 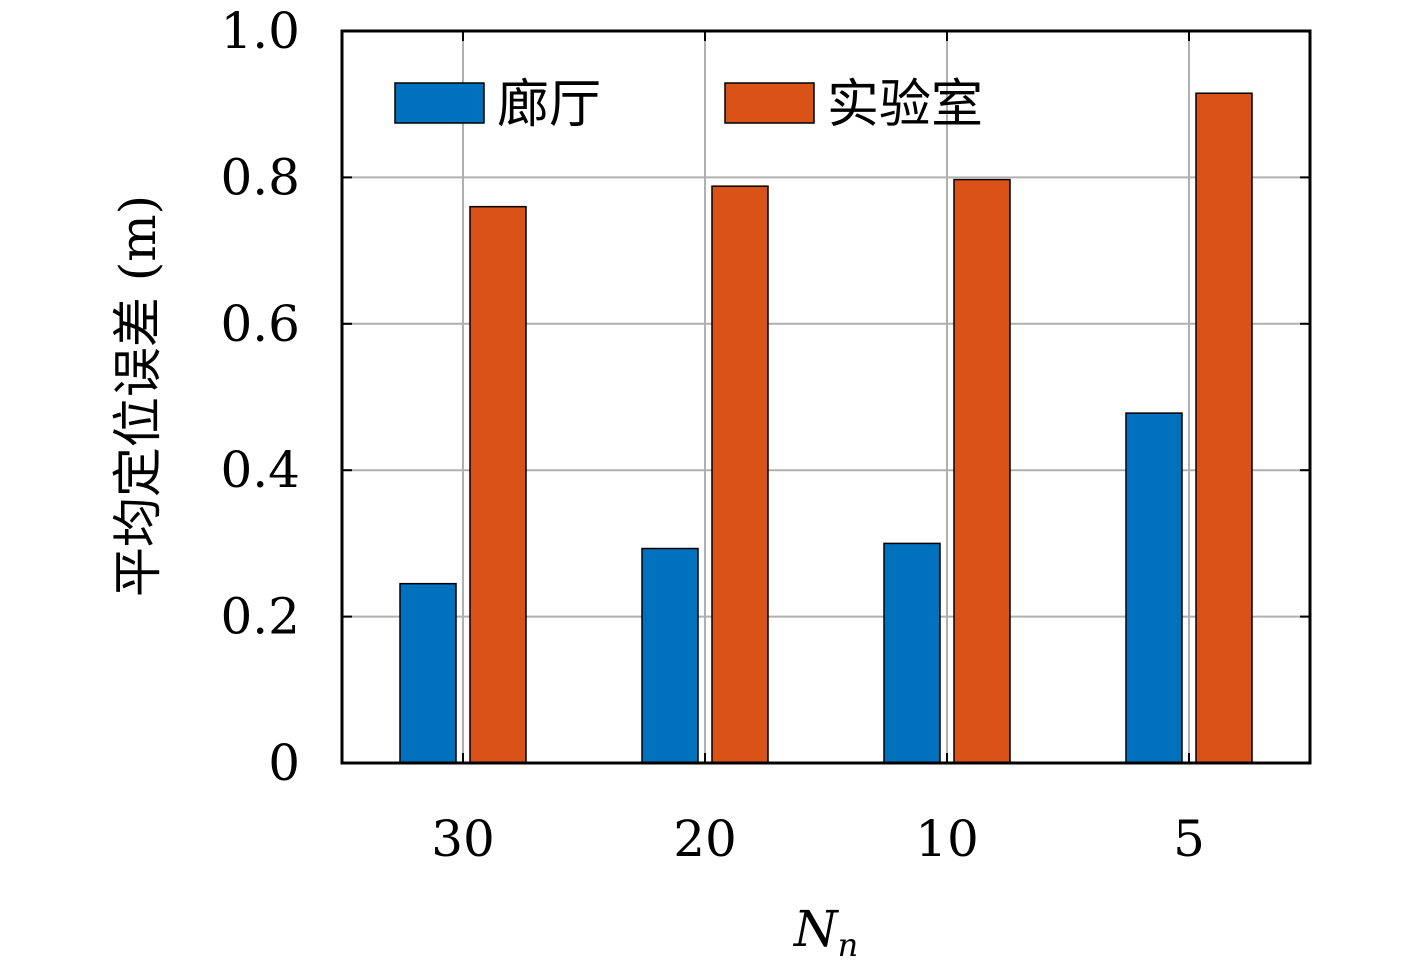 I want to click on x-axis-label-main: N, so click(x=816, y=929).